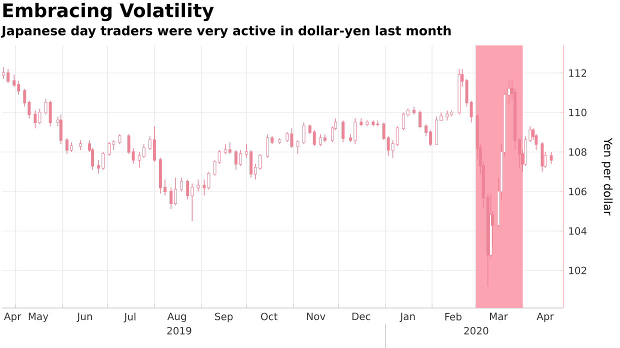 This screenshot has height=348, width=620. What do you see at coordinates (407, 317) in the screenshot?
I see `x-tick-label: Jan` at bounding box center [407, 317].